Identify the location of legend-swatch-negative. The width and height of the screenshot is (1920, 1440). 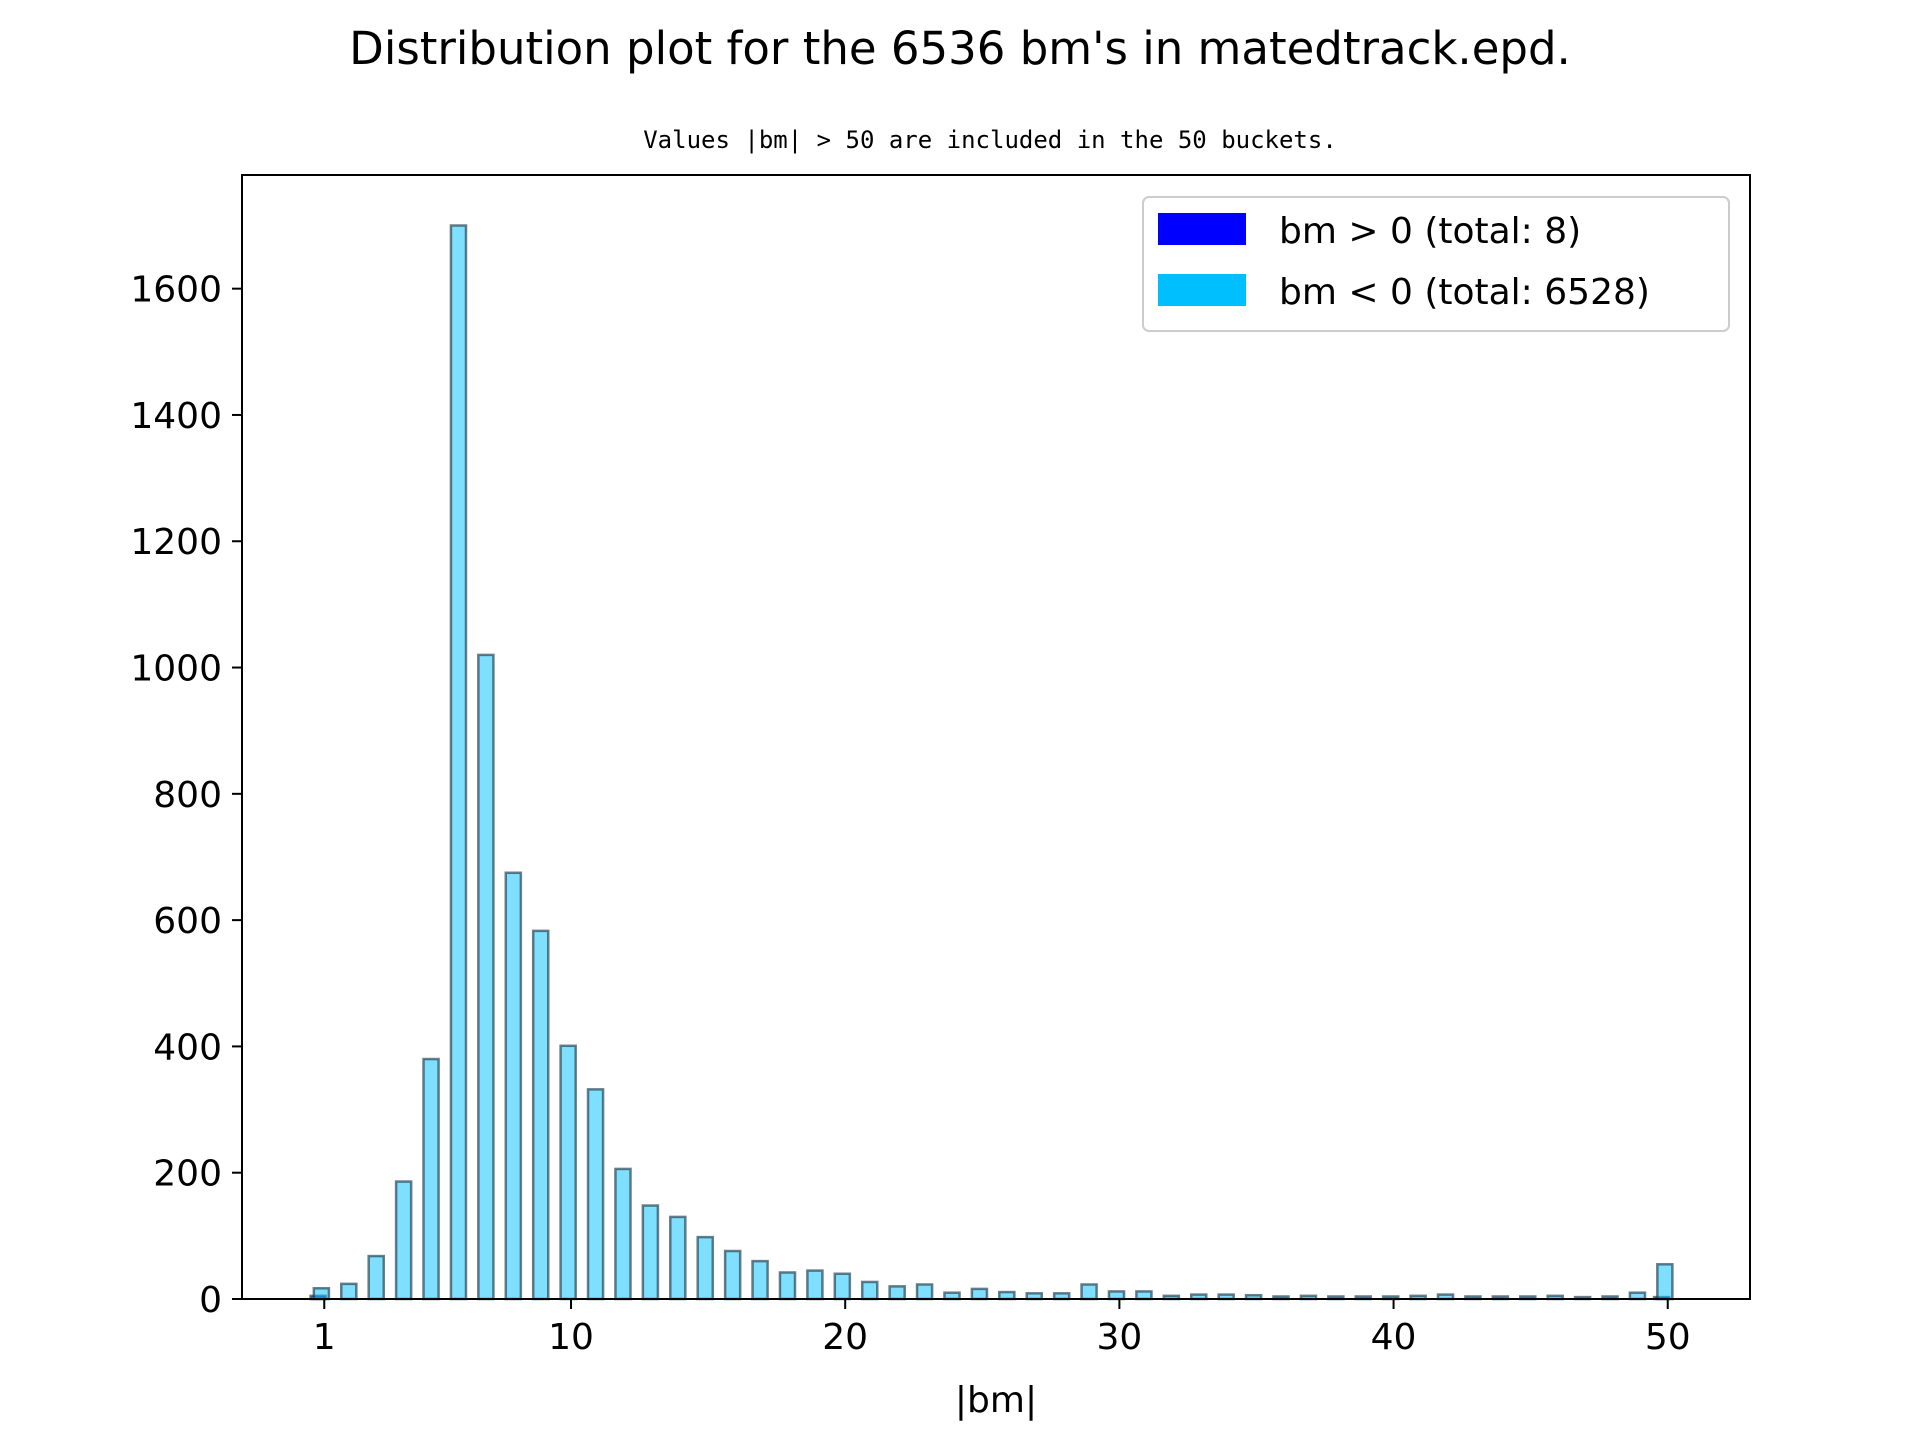
(1202, 290).